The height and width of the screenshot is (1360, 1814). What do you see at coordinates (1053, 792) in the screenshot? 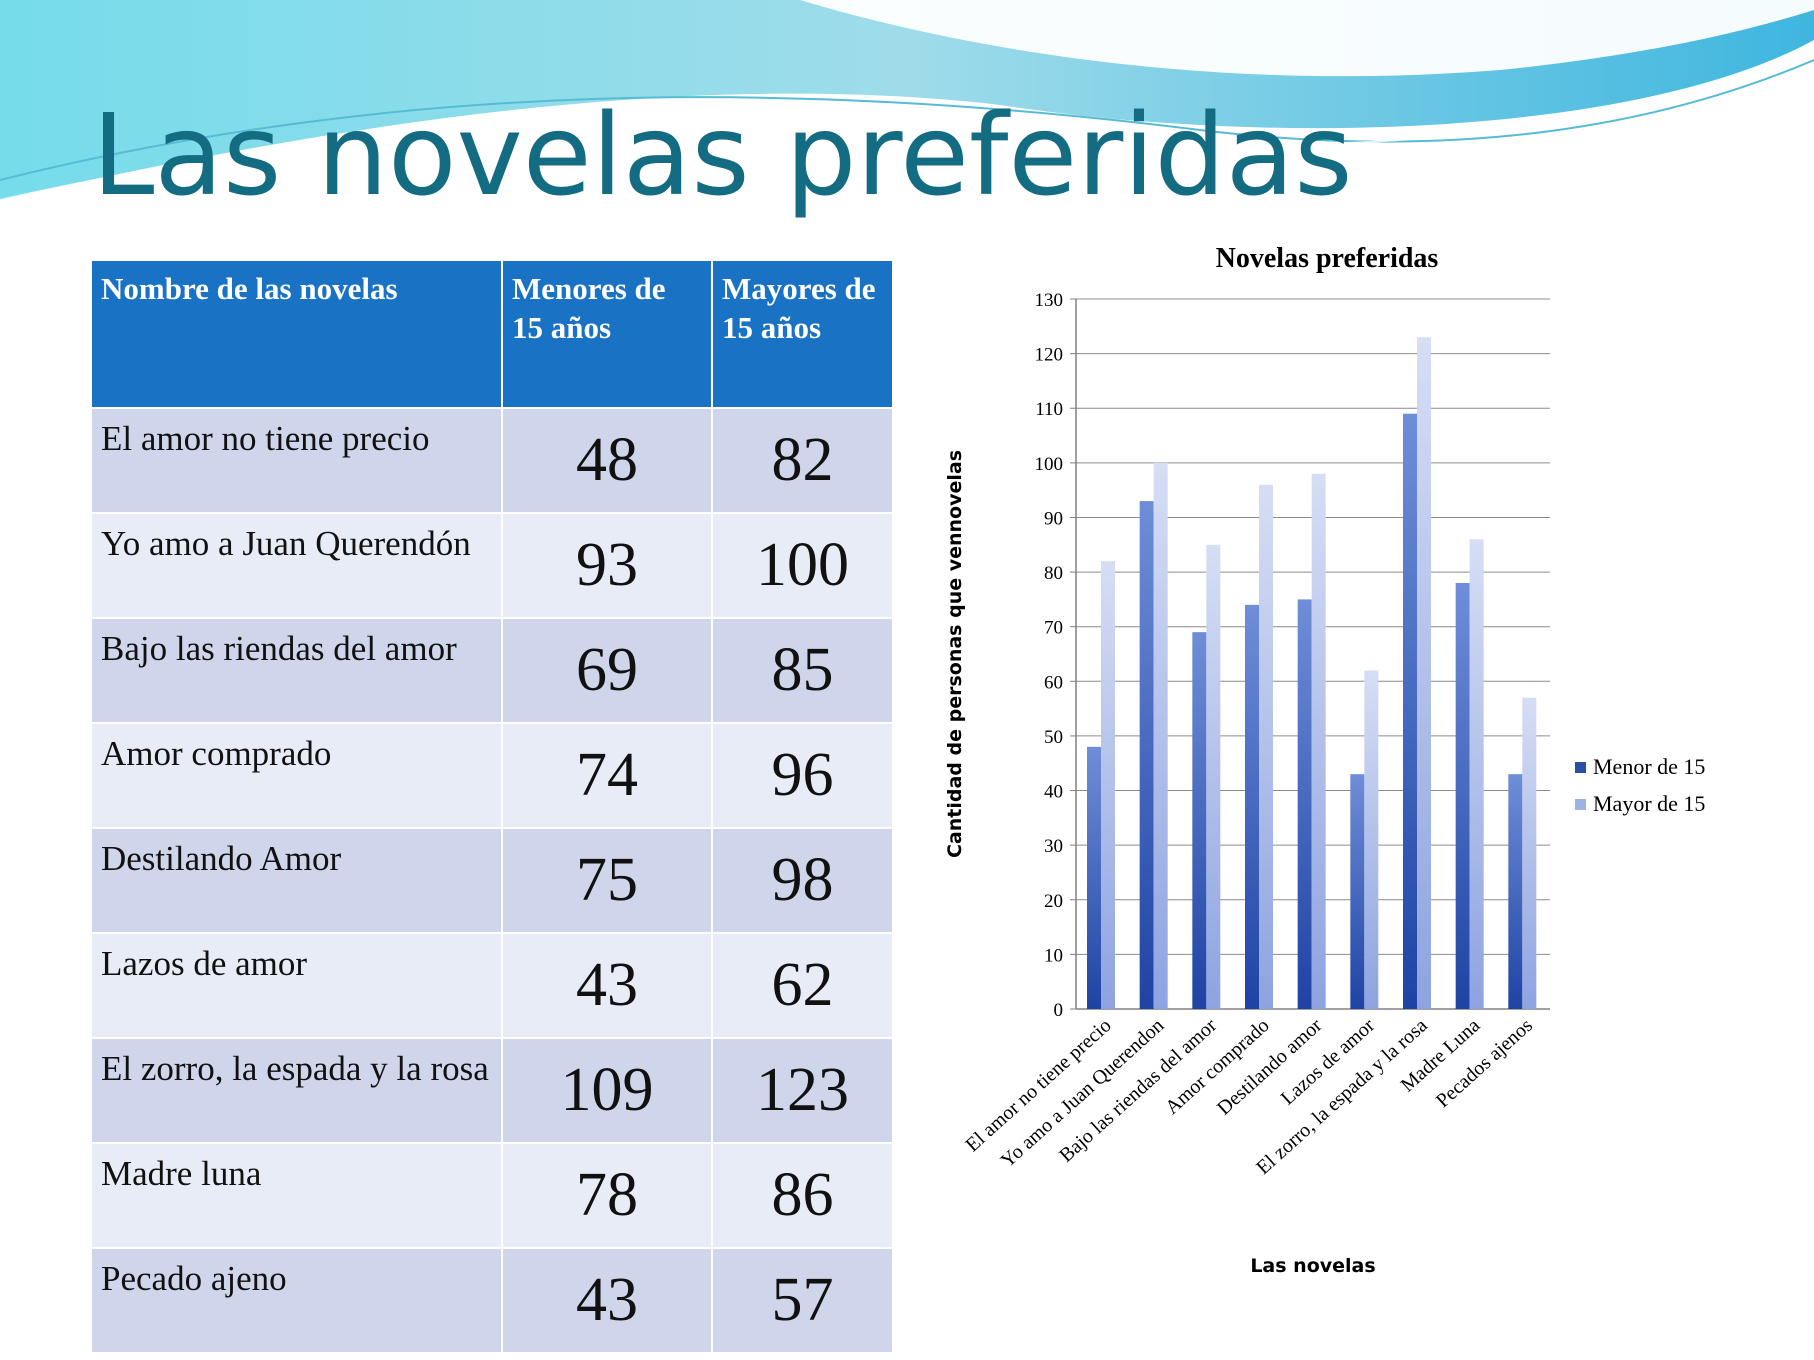
I see `y-tick-label: 40` at bounding box center [1053, 792].